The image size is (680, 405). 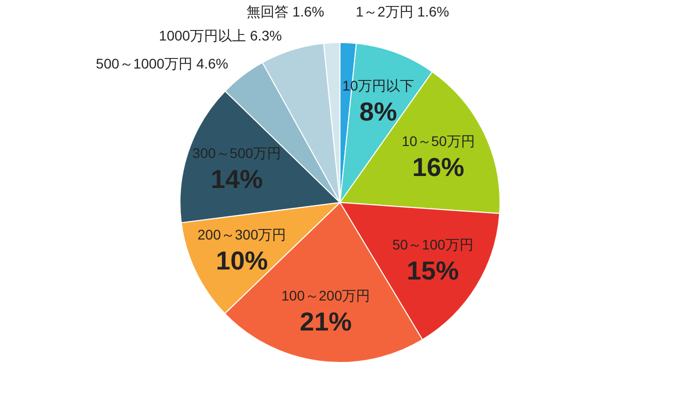 I want to click on slice-label: 1～2万円 1.6%, so click(x=403, y=12).